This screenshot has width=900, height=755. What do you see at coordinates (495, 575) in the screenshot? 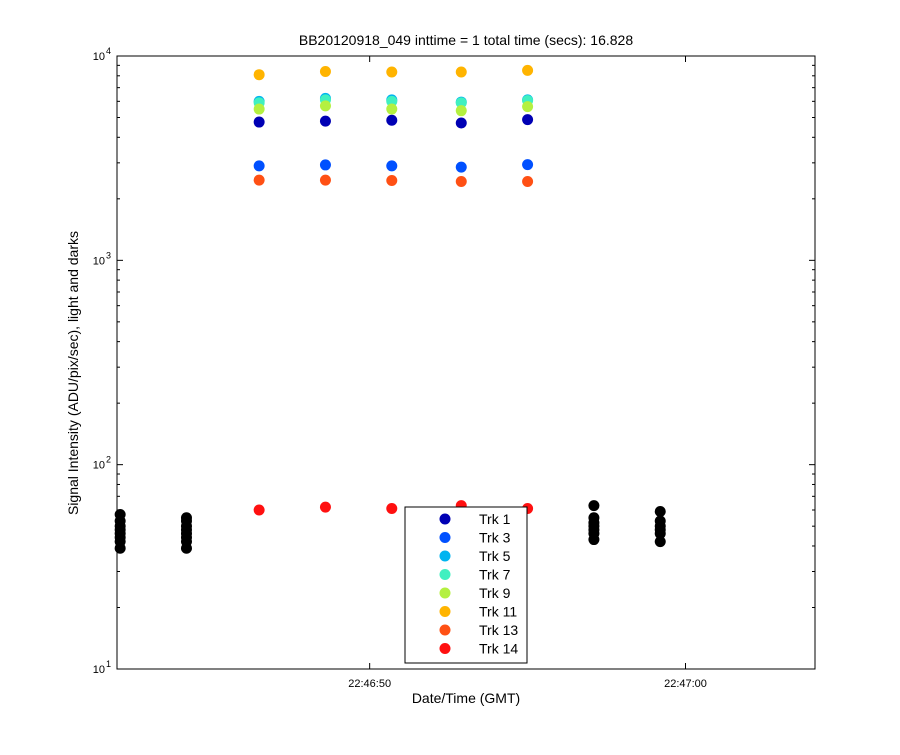
I see `legend-label: Trk 7` at bounding box center [495, 575].